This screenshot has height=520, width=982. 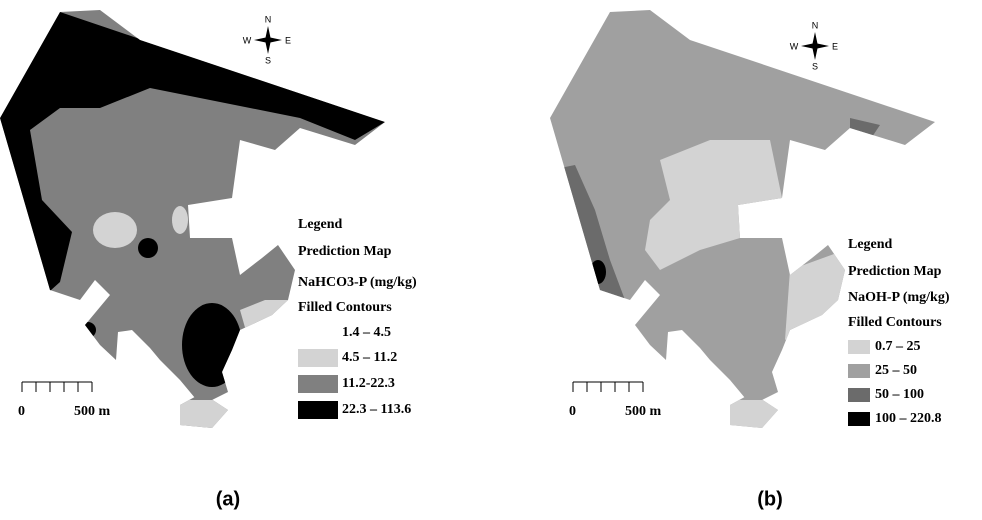 I want to click on panel-caption: (a), so click(x=228, y=499).